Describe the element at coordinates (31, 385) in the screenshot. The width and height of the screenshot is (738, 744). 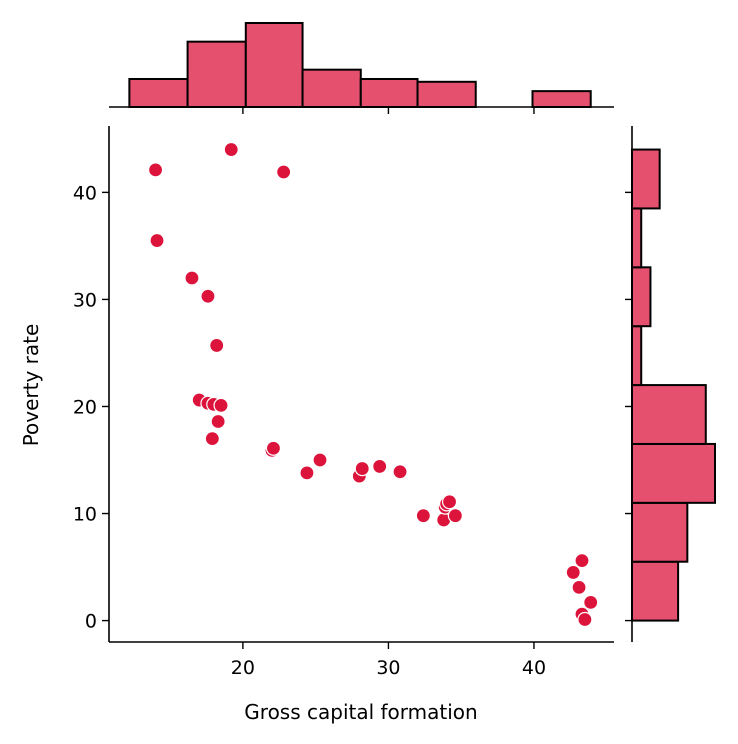
I see `y-axis-label: Poverty rate` at that location.